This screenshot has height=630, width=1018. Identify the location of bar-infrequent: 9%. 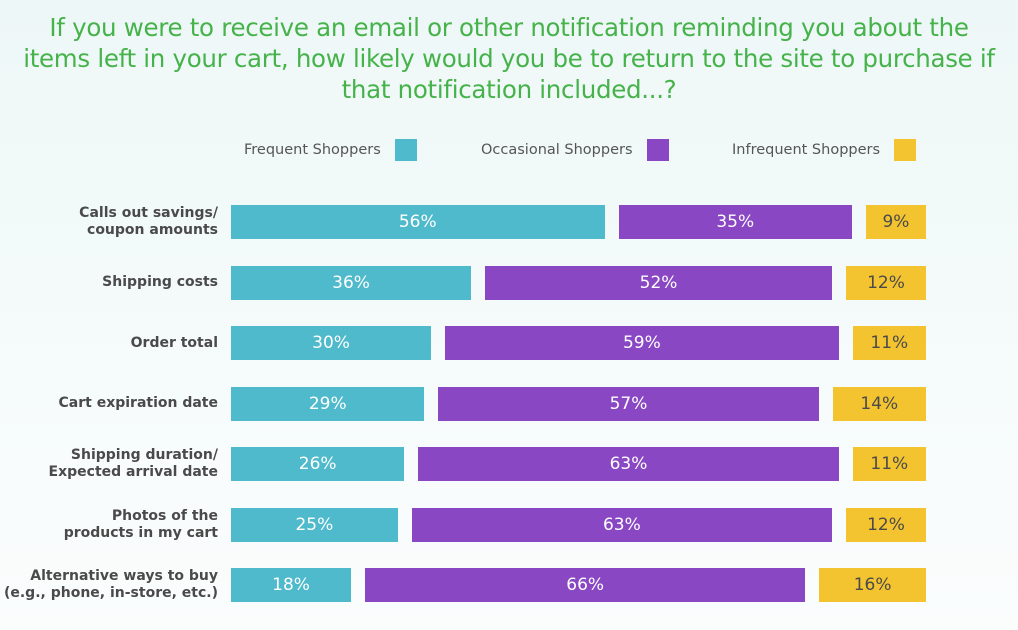
(895, 222).